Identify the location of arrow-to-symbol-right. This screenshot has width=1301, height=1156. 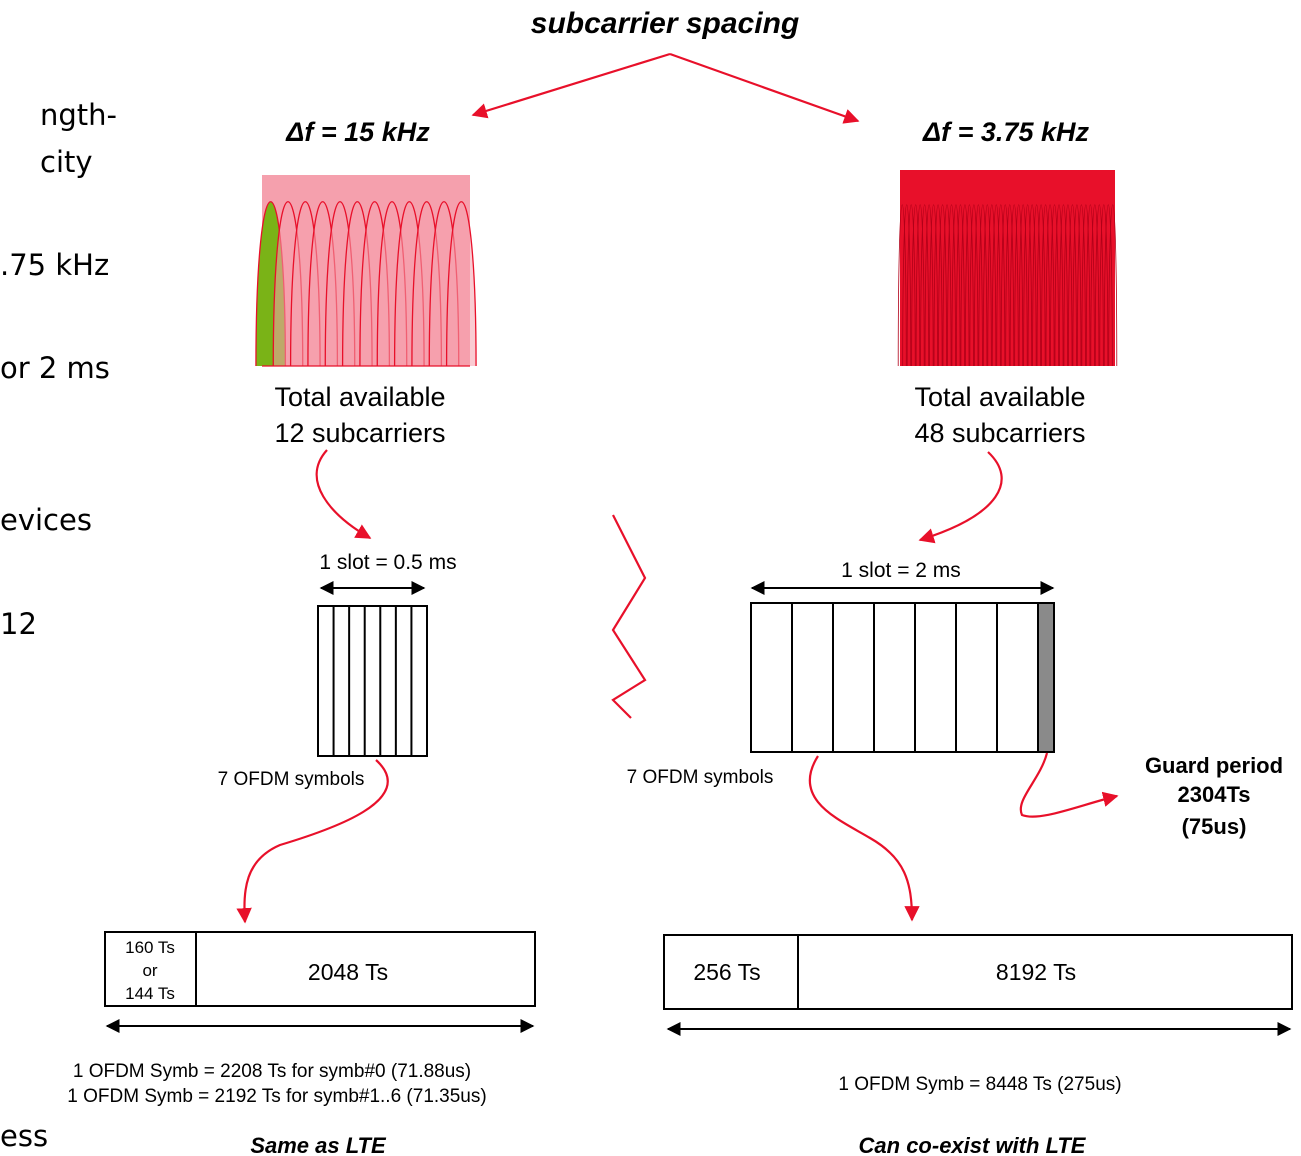
(864, 838).